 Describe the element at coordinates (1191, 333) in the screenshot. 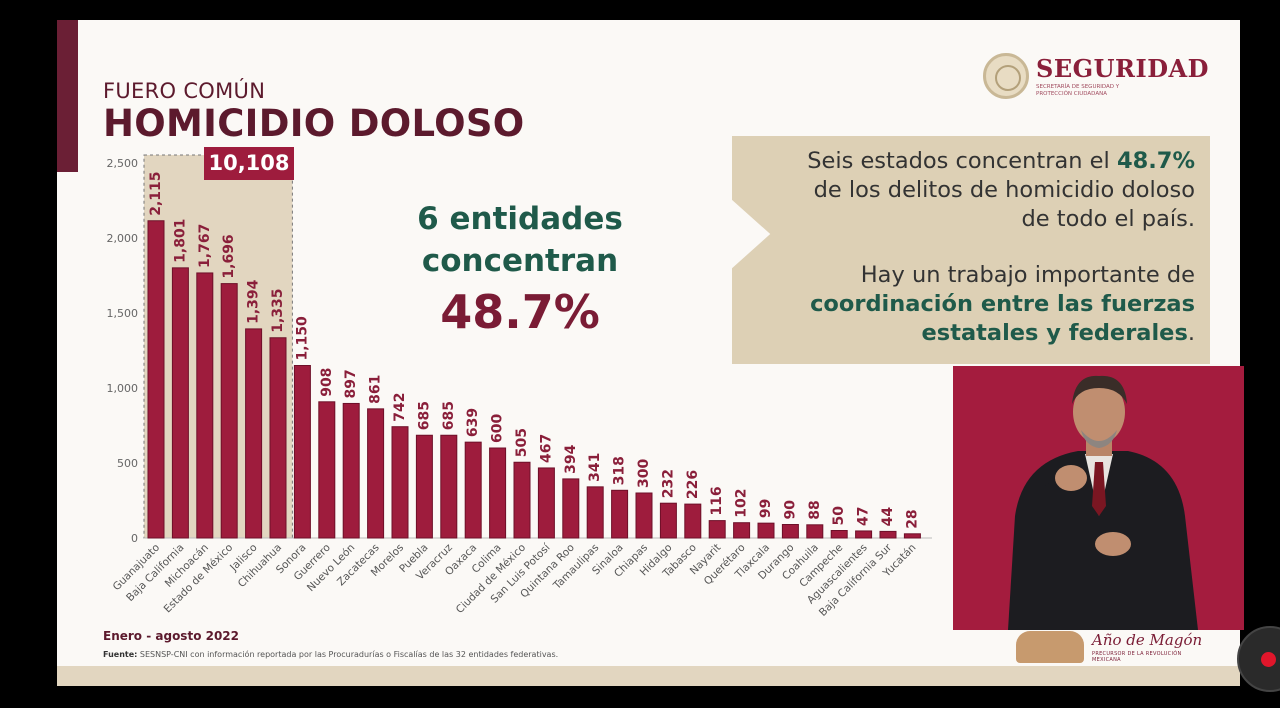

I see `info-line-6-end: .` at that location.